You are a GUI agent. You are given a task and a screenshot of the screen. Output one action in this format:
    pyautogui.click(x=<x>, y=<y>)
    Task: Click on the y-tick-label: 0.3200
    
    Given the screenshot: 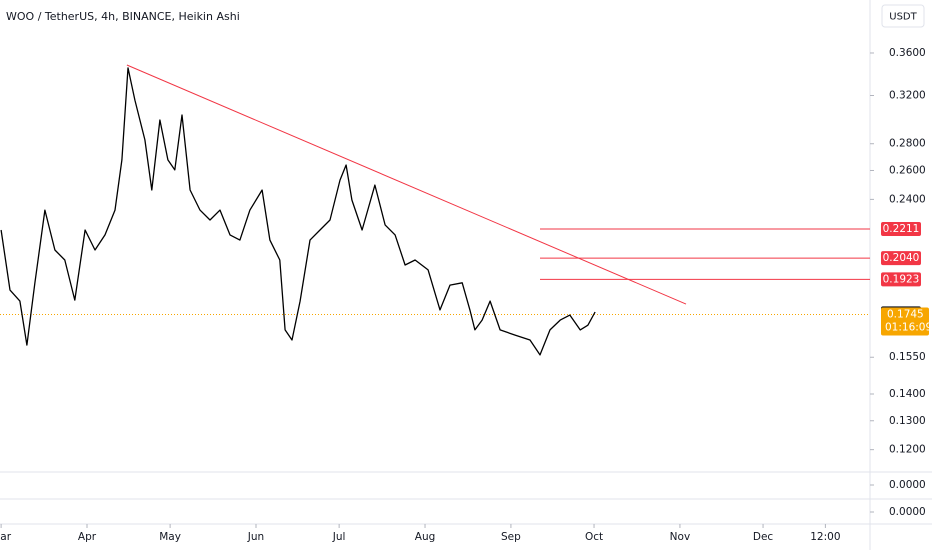 What is the action you would take?
    pyautogui.click(x=907, y=96)
    